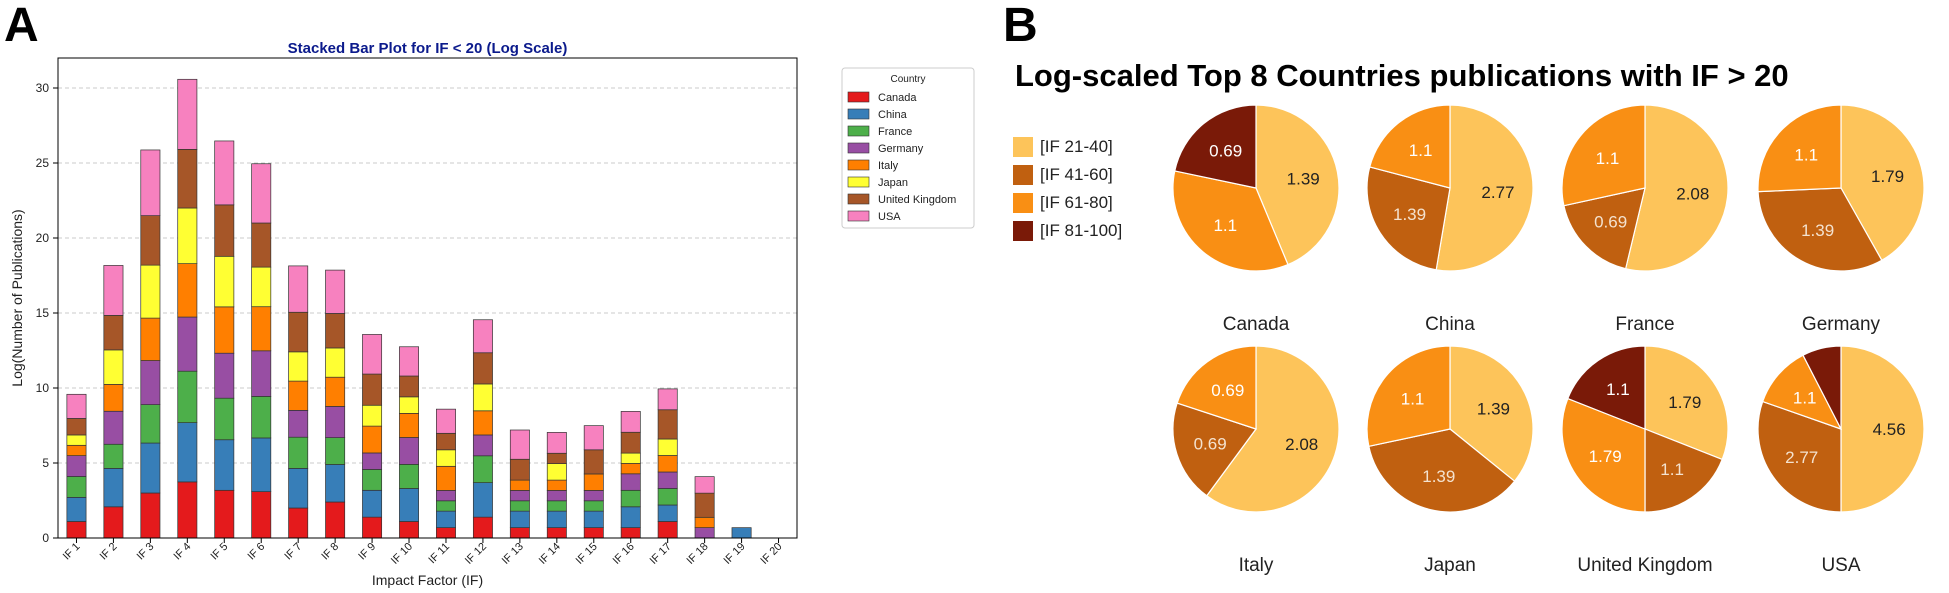 This screenshot has width=1949, height=593. Describe the element at coordinates (17, 297) in the screenshot. I see `y-axis-label: Log(Number of Publications)` at that location.